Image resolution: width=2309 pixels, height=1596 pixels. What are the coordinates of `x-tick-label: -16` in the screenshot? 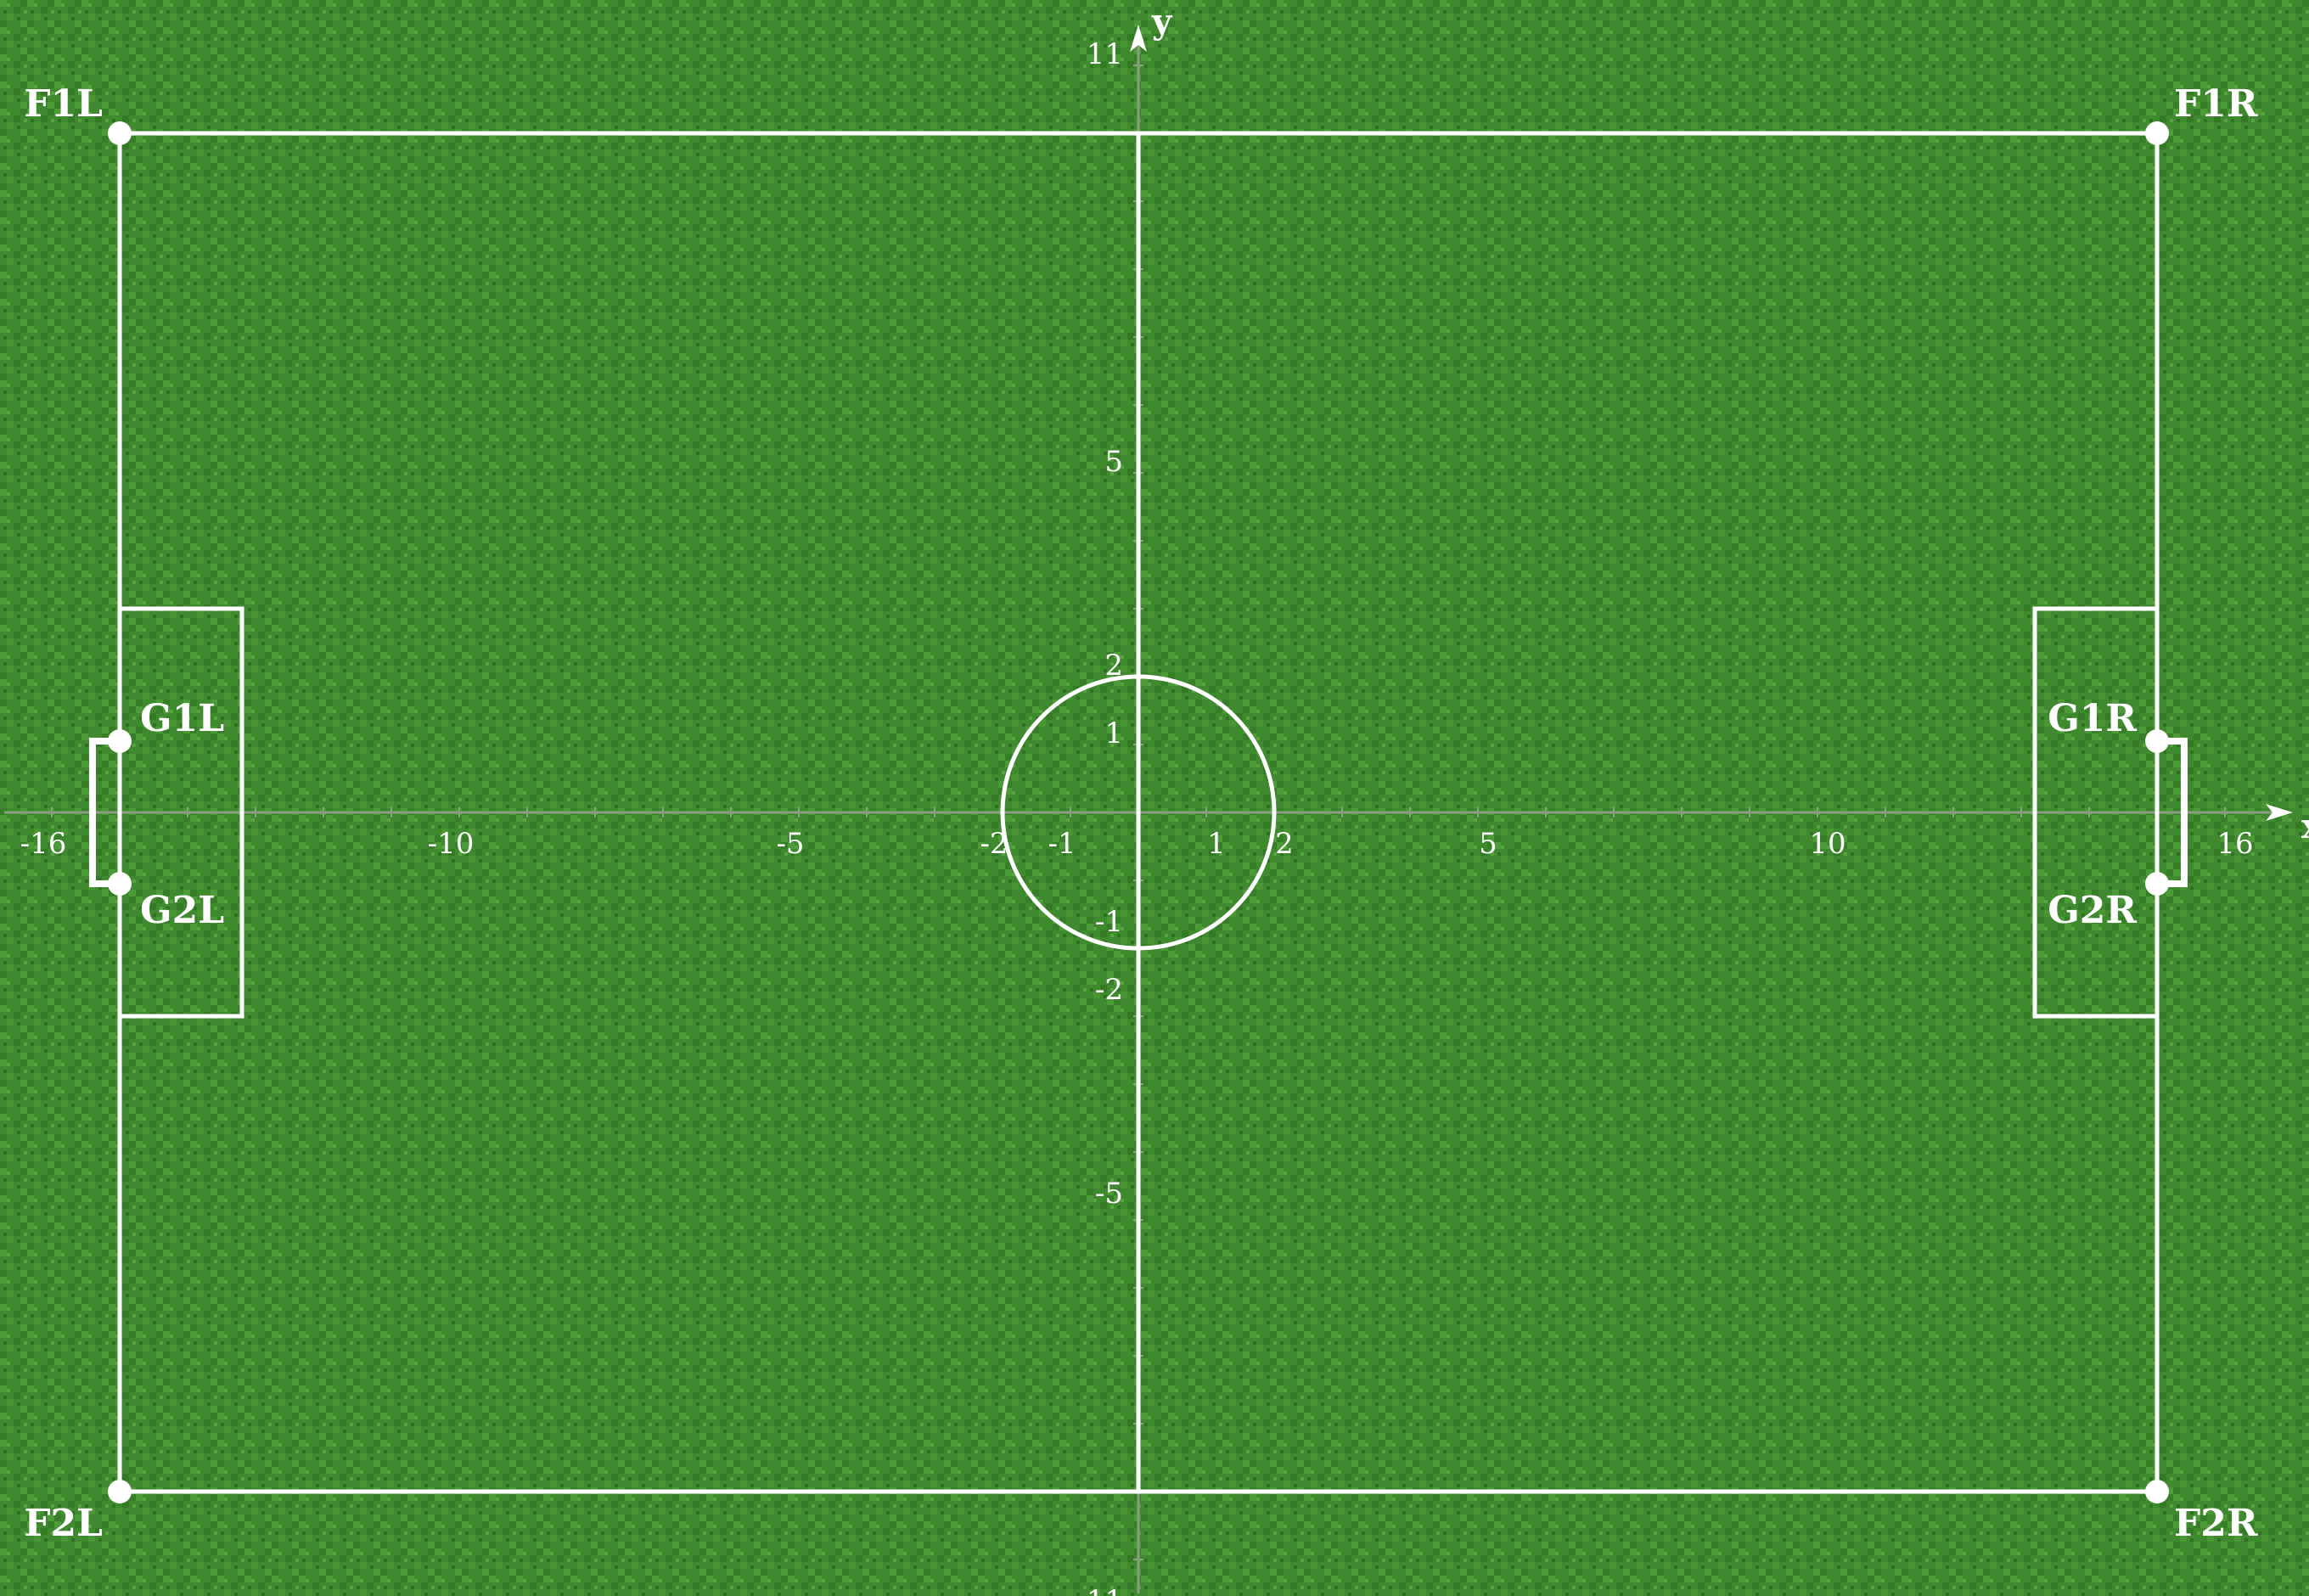 It's located at (43, 844).